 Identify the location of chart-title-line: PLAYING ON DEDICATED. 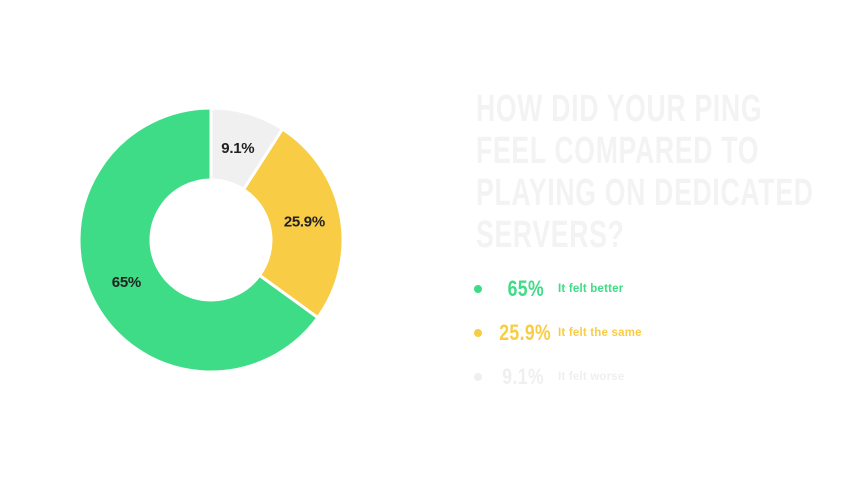
(645, 193).